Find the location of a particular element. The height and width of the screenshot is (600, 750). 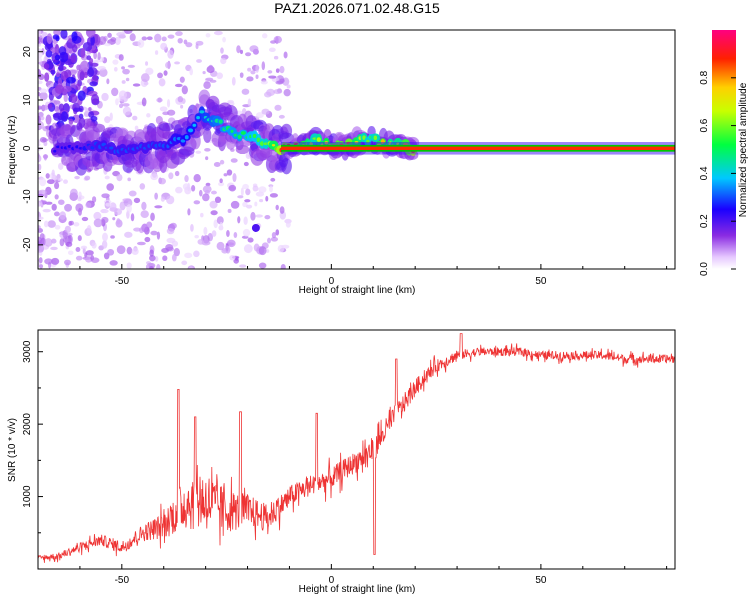

spectrogram-x-axis-label: Height of straight line (km) is located at coordinates (357, 290).